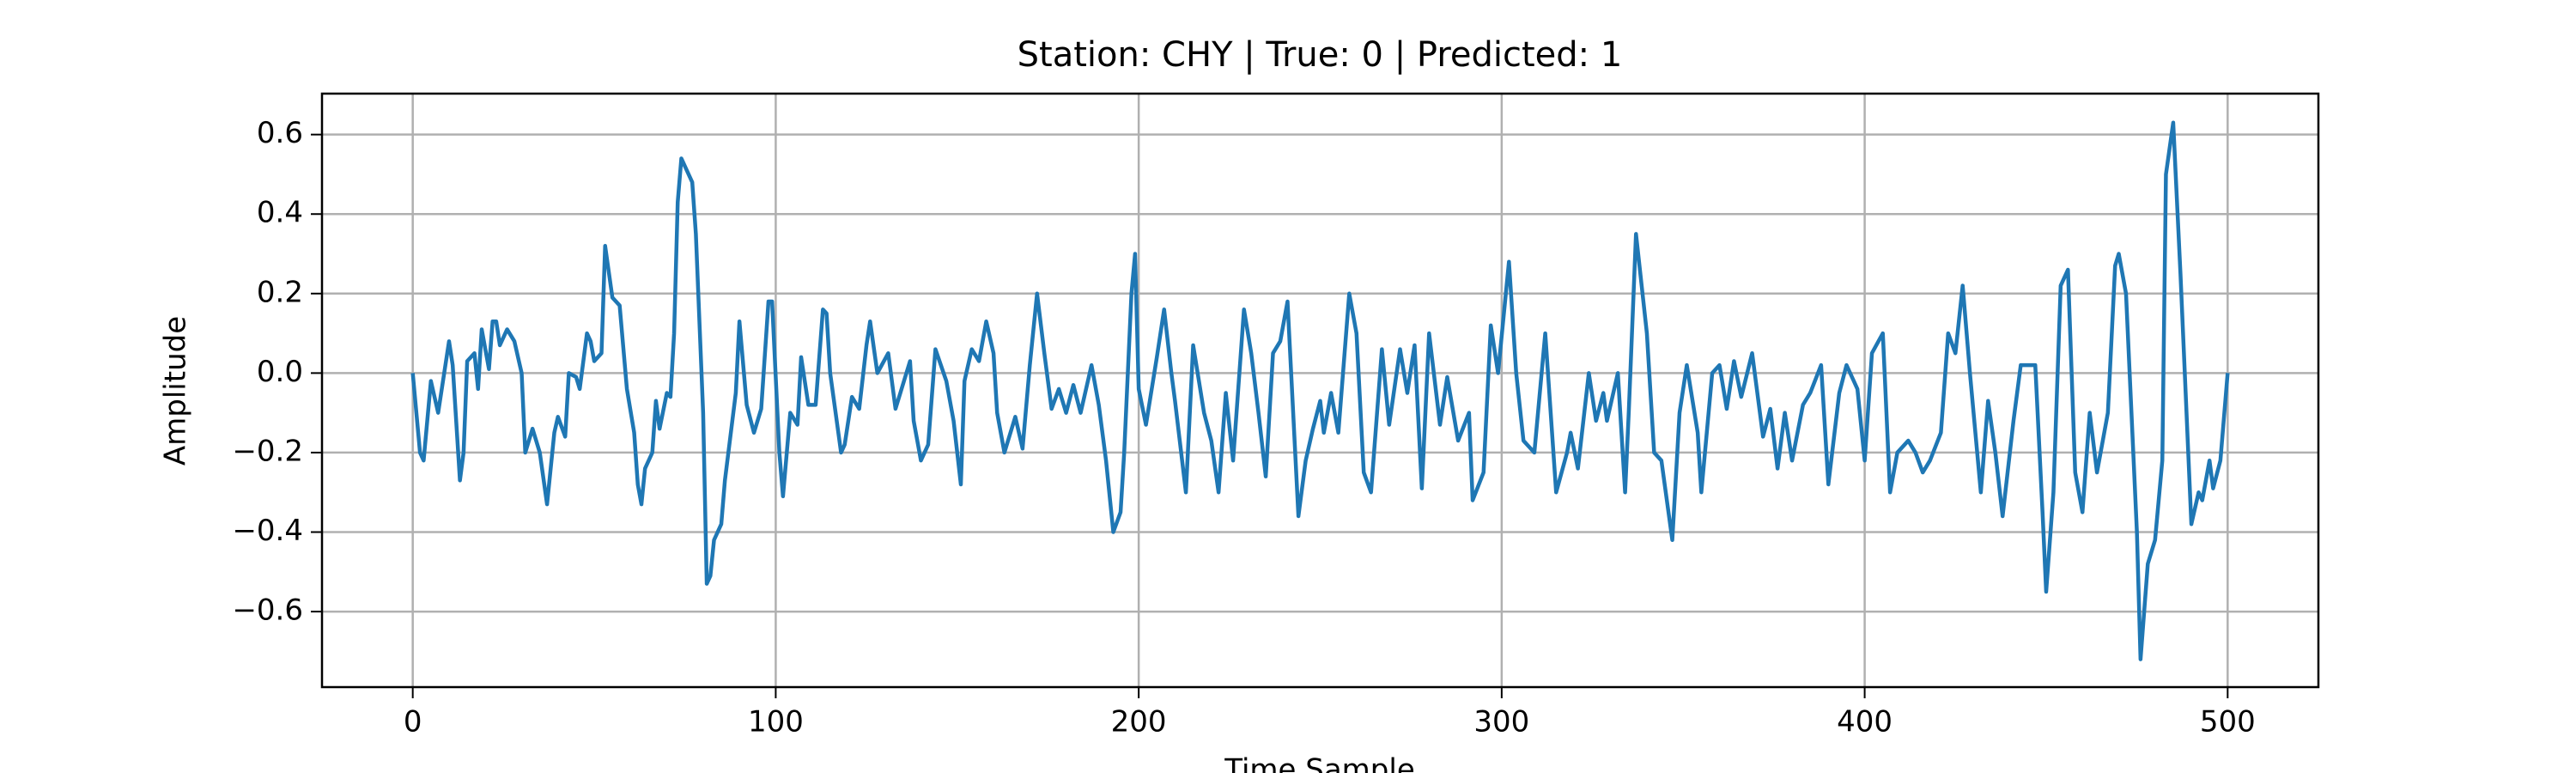  What do you see at coordinates (1865, 722) in the screenshot?
I see `x-tick-label: 400` at bounding box center [1865, 722].